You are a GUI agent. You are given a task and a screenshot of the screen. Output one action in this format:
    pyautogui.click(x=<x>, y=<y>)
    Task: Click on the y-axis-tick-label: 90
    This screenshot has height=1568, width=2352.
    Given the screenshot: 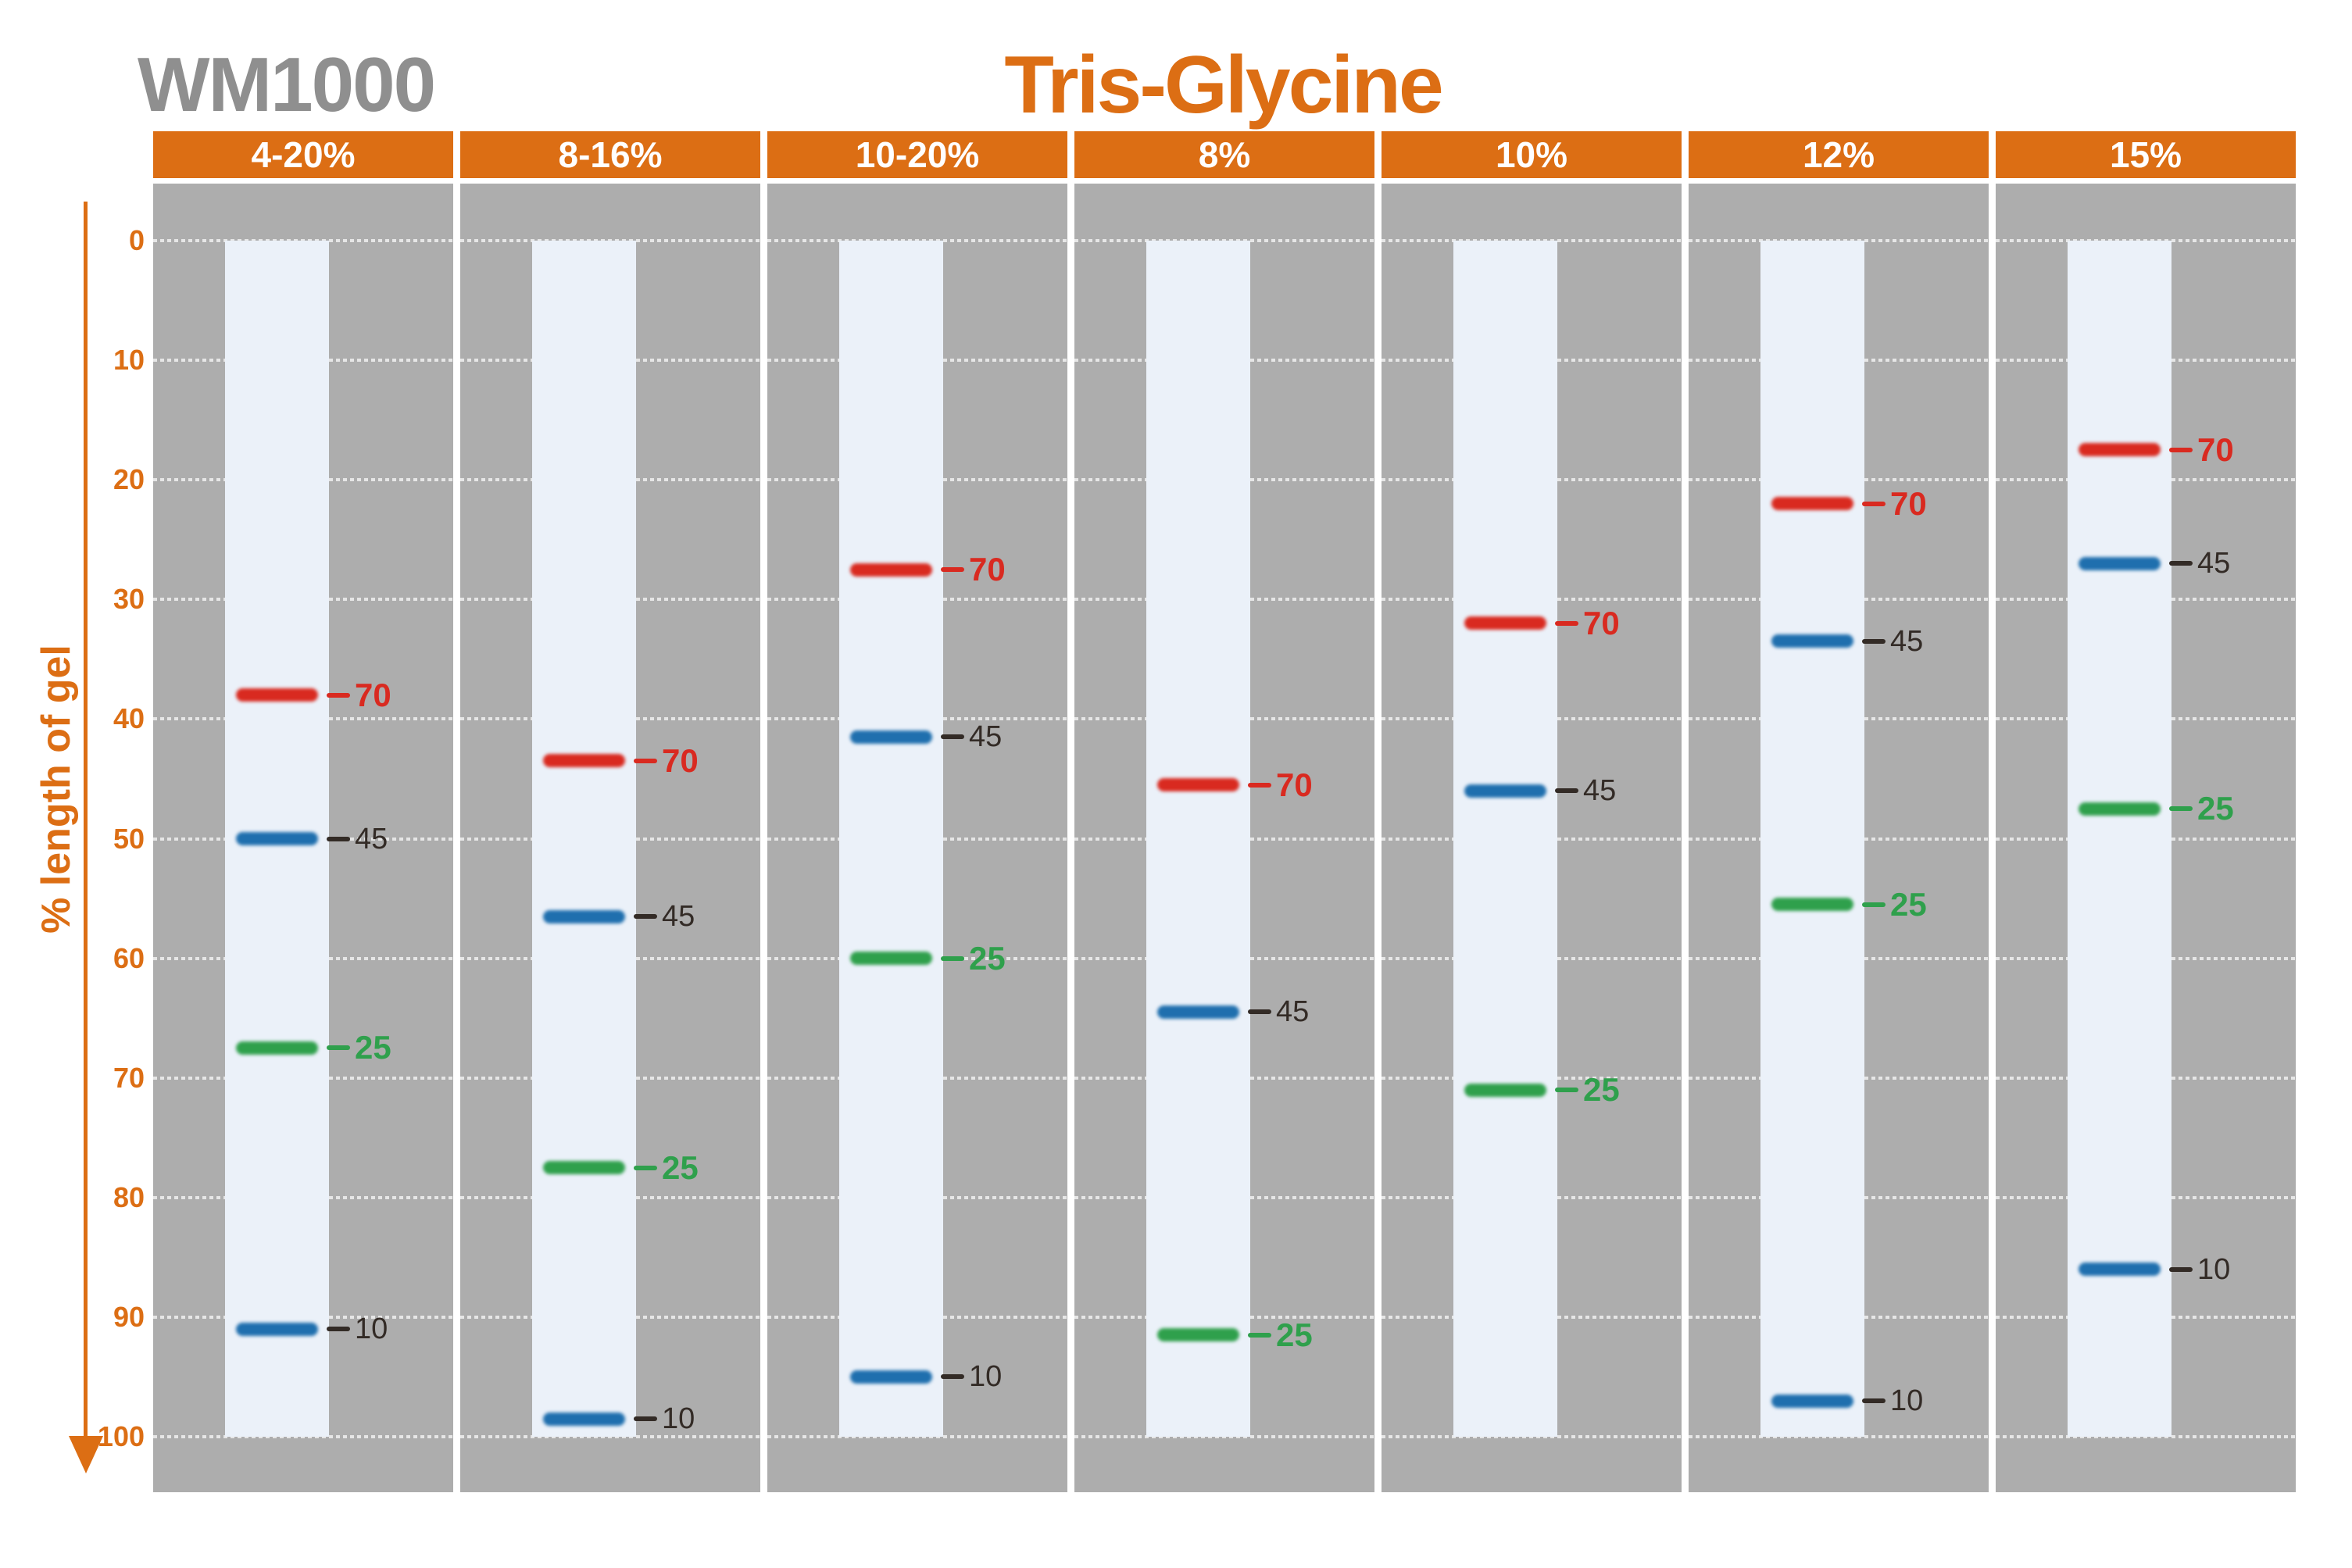 What is the action you would take?
    pyautogui.click(x=129, y=1316)
    